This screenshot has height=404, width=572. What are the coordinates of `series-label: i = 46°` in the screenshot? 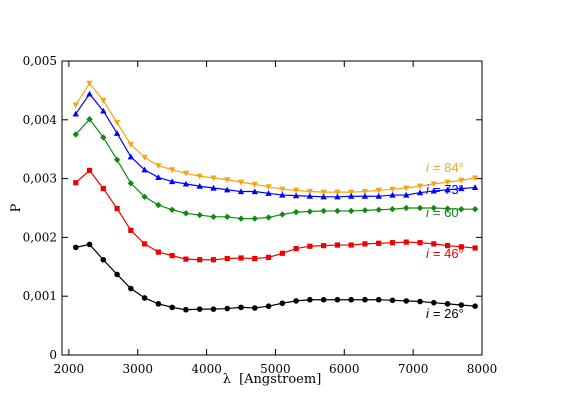 It's located at (445, 253).